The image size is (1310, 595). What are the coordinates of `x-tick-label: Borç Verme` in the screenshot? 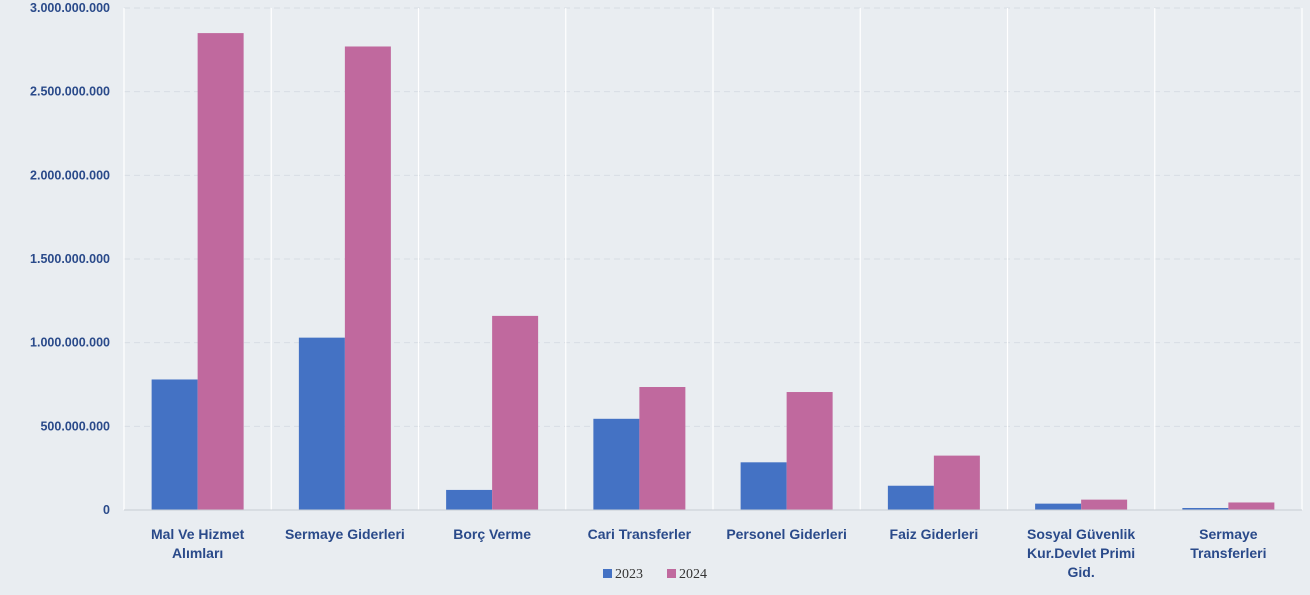 It's located at (492, 534).